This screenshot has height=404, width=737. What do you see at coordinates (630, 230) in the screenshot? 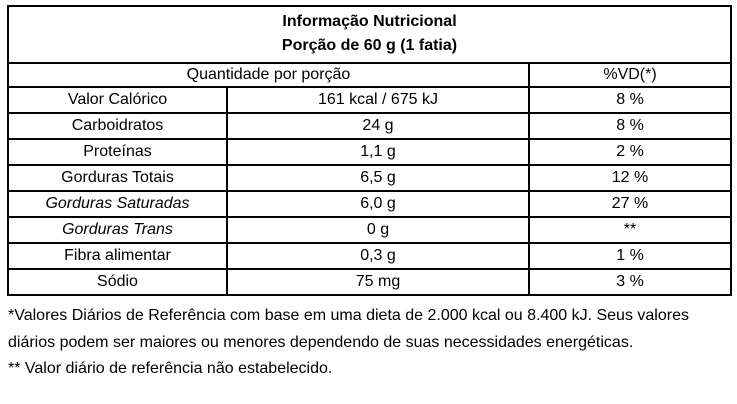
I see `nutrient-dv: **` at bounding box center [630, 230].